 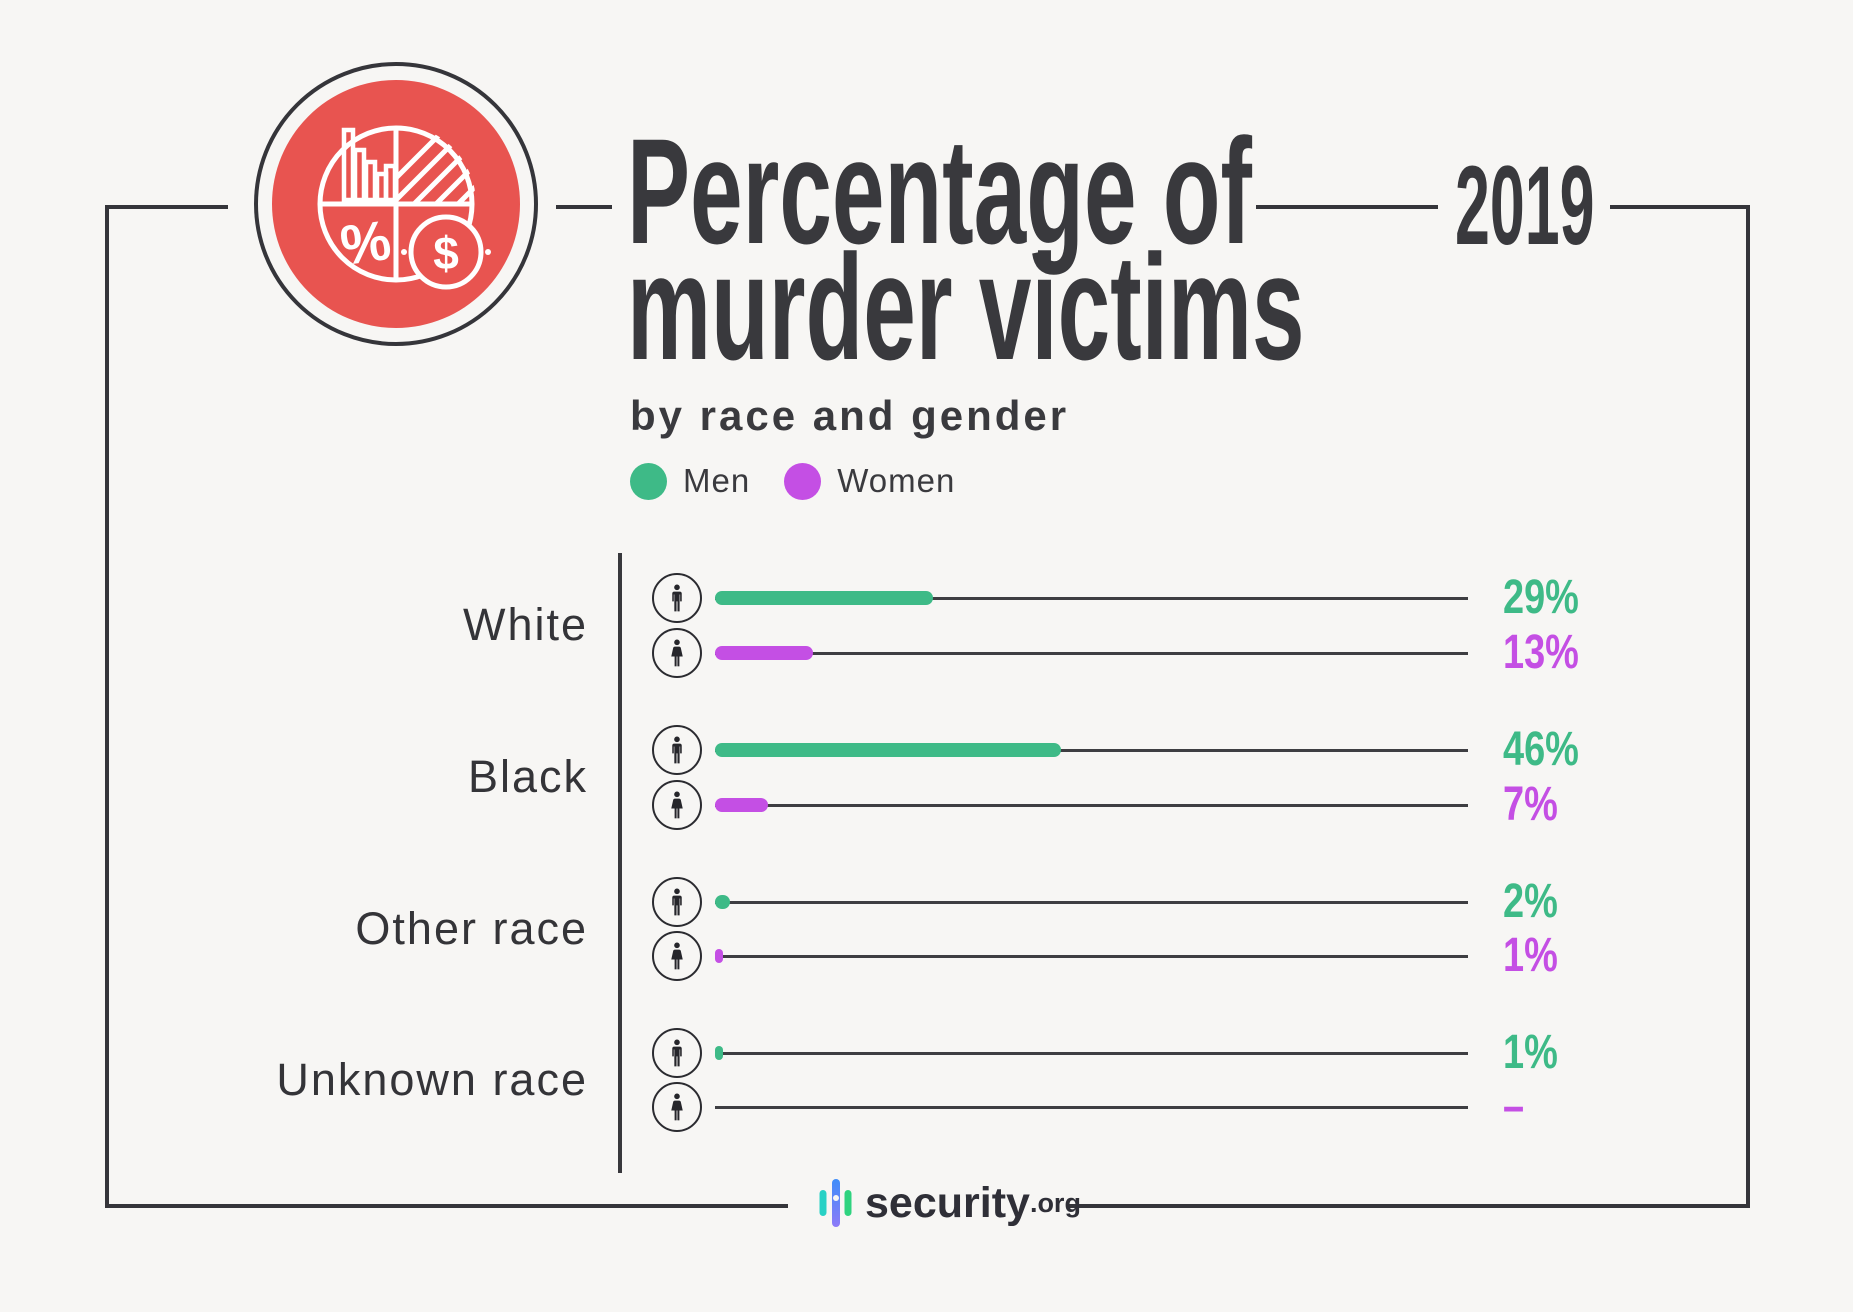 What do you see at coordinates (404, 207) in the screenshot?
I see `pie-chart-stats-icon: % $` at bounding box center [404, 207].